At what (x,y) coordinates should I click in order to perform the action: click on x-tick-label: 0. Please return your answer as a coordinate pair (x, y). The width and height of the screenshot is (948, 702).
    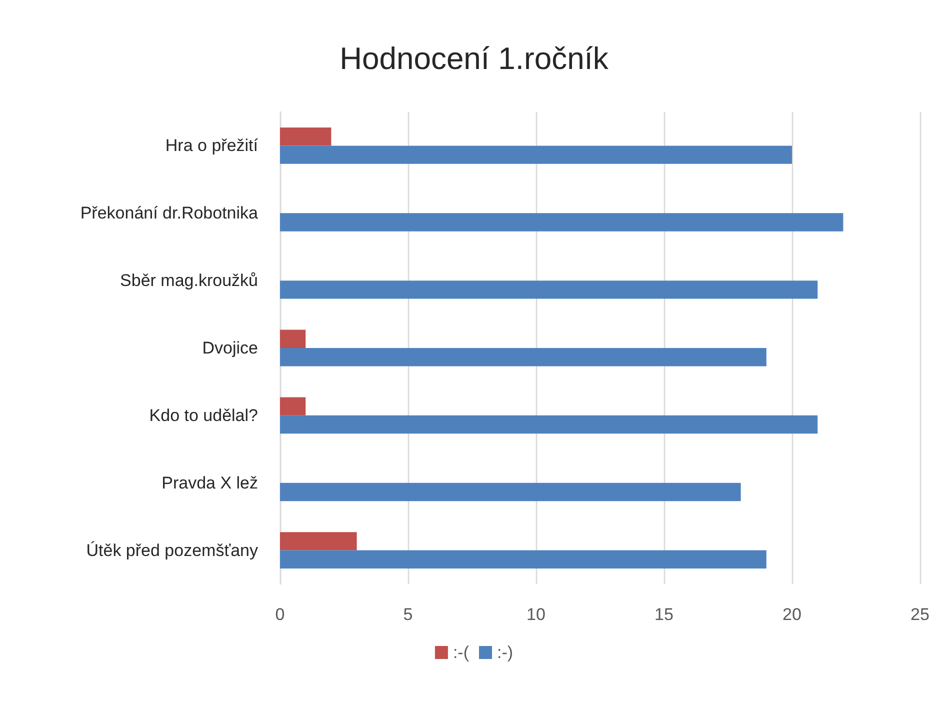
    Looking at the image, I should click on (280, 614).